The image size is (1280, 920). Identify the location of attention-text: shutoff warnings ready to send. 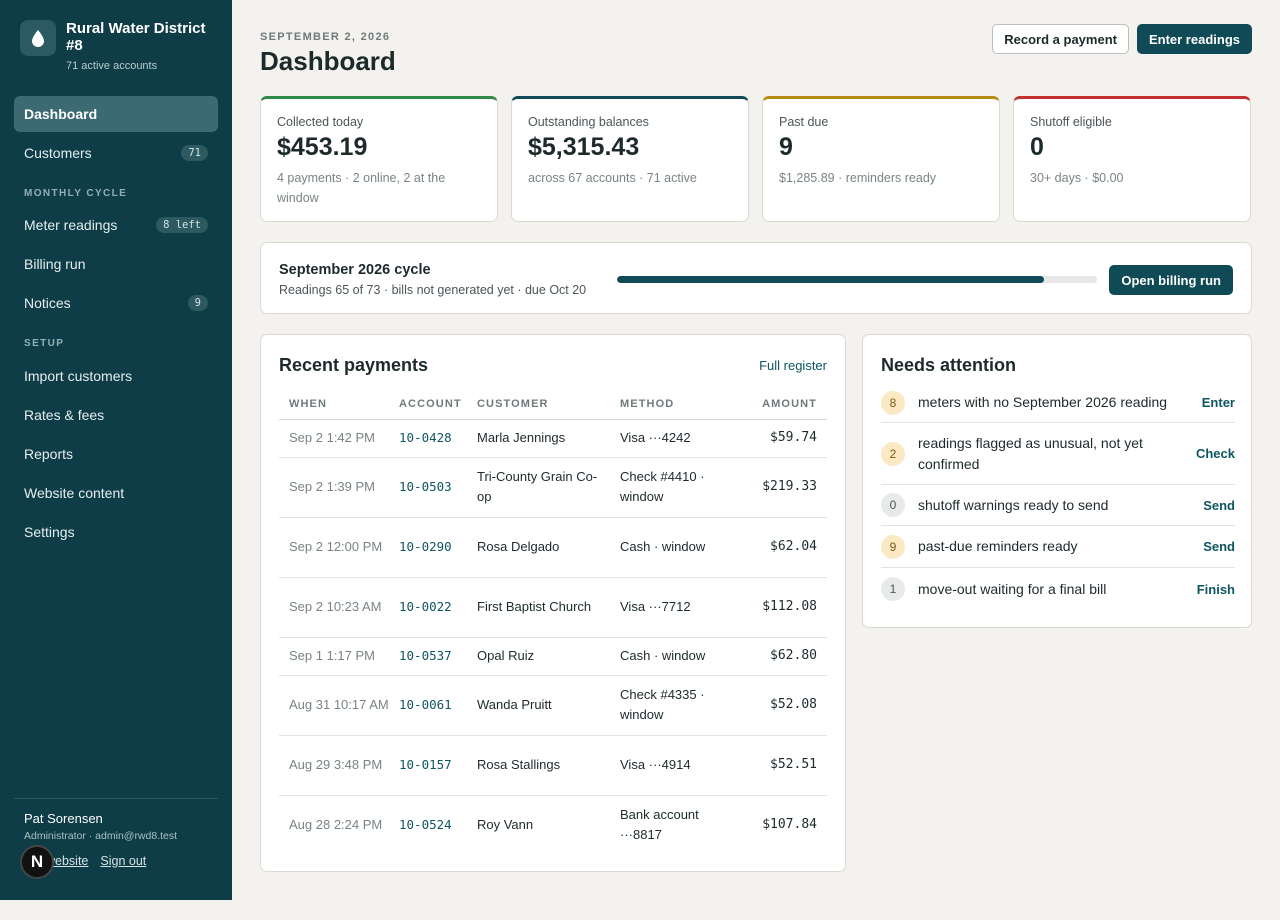
(1013, 504).